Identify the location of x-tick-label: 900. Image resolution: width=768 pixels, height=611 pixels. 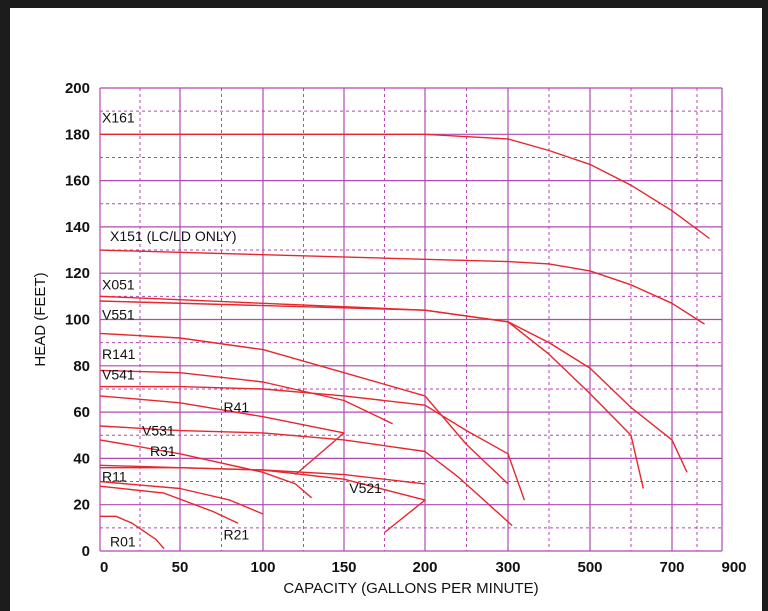
(733, 567).